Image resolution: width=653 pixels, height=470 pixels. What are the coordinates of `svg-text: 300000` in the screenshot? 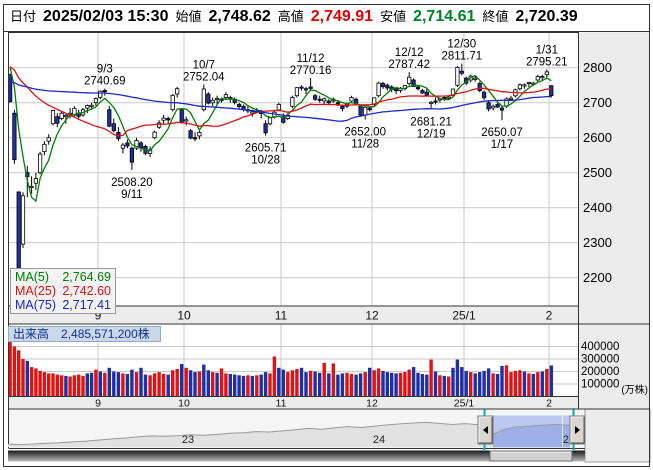 It's located at (600, 360).